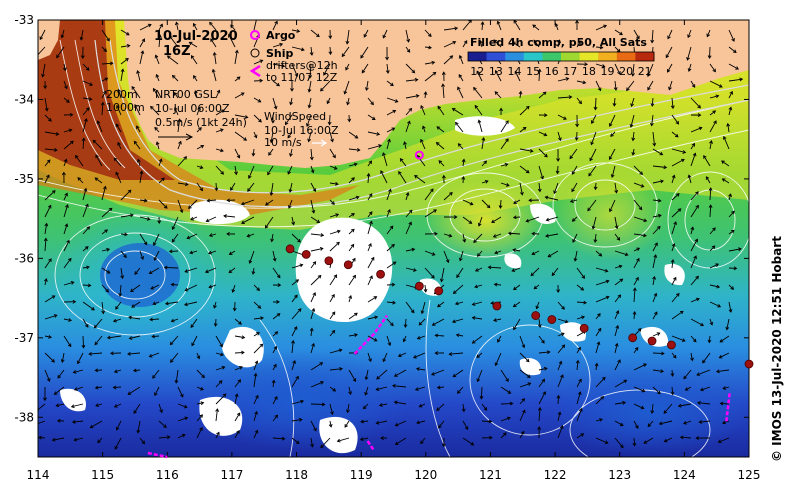 The height and width of the screenshot is (492, 790). I want to click on y-tick-label: -36, so click(24, 258).